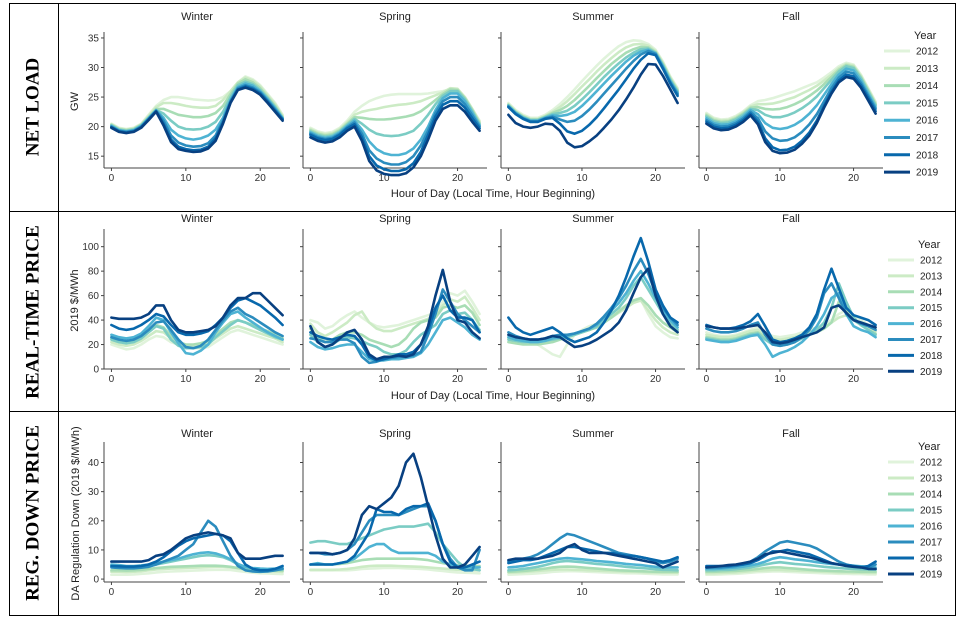  I want to click on row-label: REAL-TIME PRICE, so click(32, 312).